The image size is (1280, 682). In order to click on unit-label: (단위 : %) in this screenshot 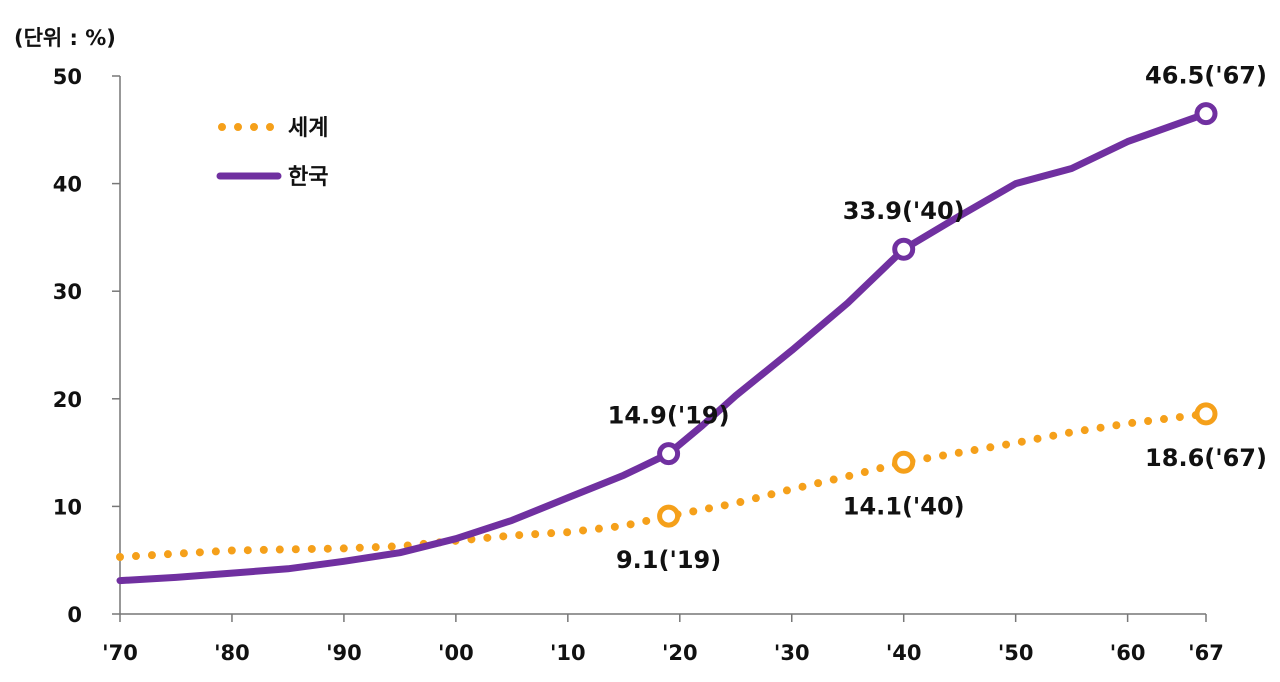, I will do `click(65, 38)`.